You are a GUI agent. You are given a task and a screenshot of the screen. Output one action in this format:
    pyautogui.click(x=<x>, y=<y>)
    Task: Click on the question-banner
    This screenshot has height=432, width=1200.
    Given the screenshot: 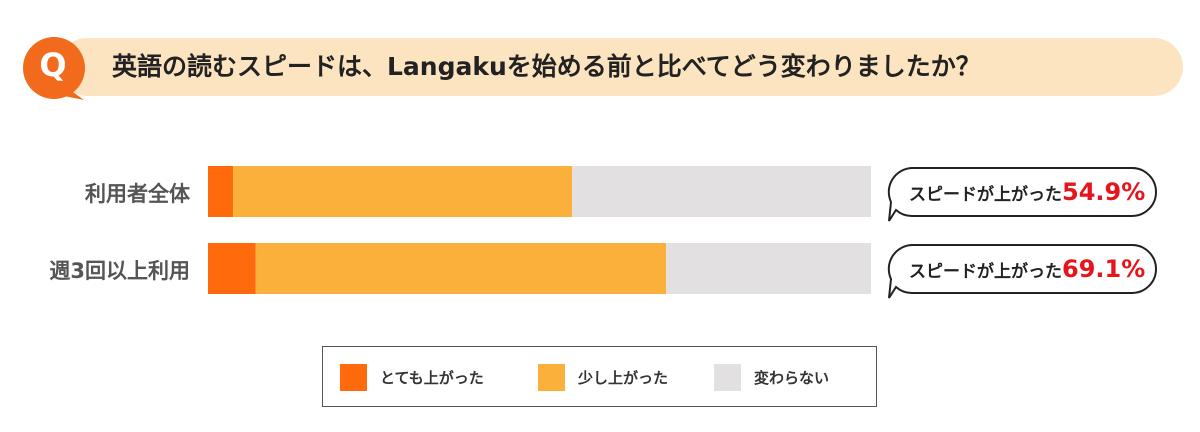 What is the action you would take?
    pyautogui.click(x=620, y=67)
    